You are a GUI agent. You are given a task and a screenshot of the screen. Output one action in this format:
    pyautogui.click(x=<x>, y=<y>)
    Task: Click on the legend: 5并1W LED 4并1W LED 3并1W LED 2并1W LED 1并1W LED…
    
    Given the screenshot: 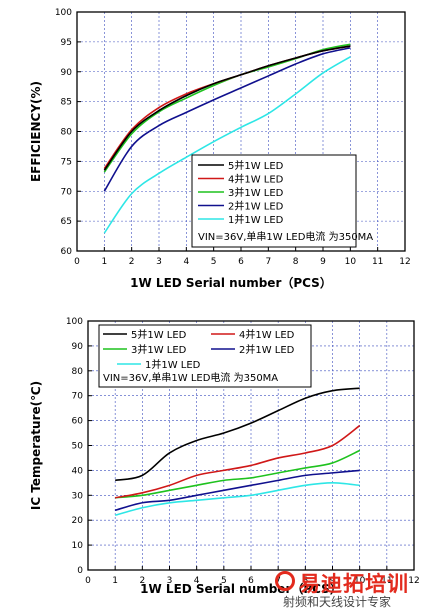 What is the action you would take?
    pyautogui.click(x=205, y=356)
    